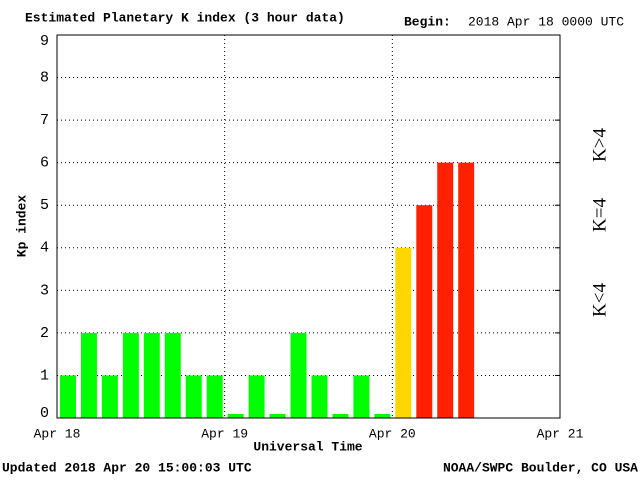 Image resolution: width=640 pixels, height=480 pixels. Describe the element at coordinates (44, 375) in the screenshot. I see `y-tick-label: 1` at that location.